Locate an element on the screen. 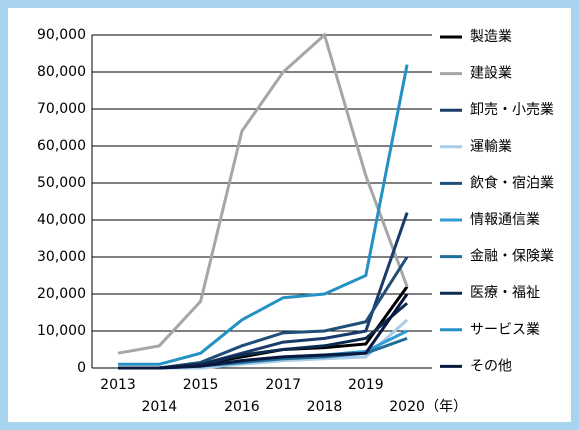 This screenshot has width=579, height=430. y-tick-label: 20,000 is located at coordinates (61, 294).